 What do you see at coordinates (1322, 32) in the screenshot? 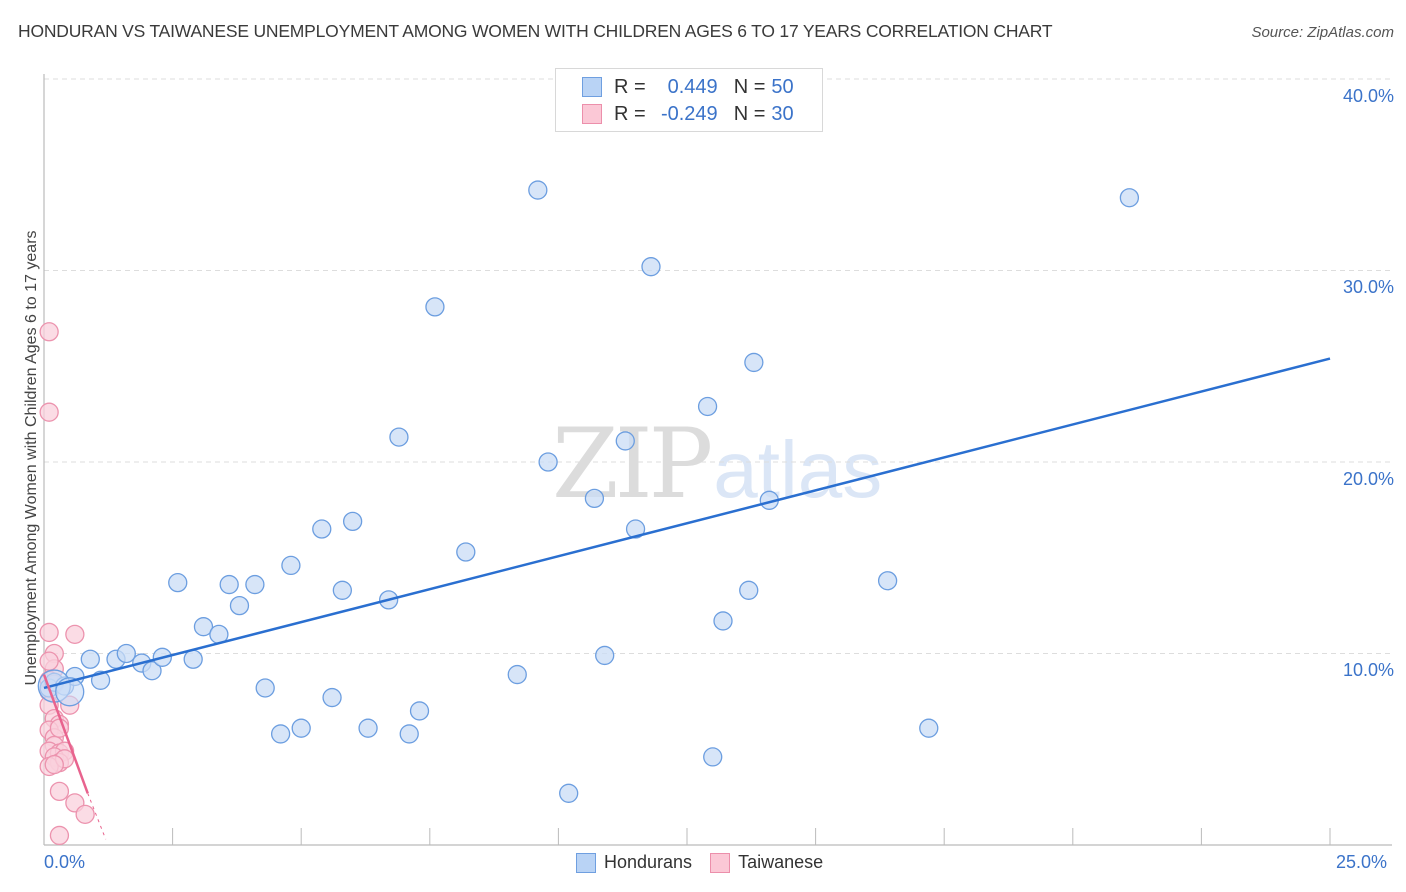
I see `source-label: Source: ZipAtlas.com` at bounding box center [1322, 32].